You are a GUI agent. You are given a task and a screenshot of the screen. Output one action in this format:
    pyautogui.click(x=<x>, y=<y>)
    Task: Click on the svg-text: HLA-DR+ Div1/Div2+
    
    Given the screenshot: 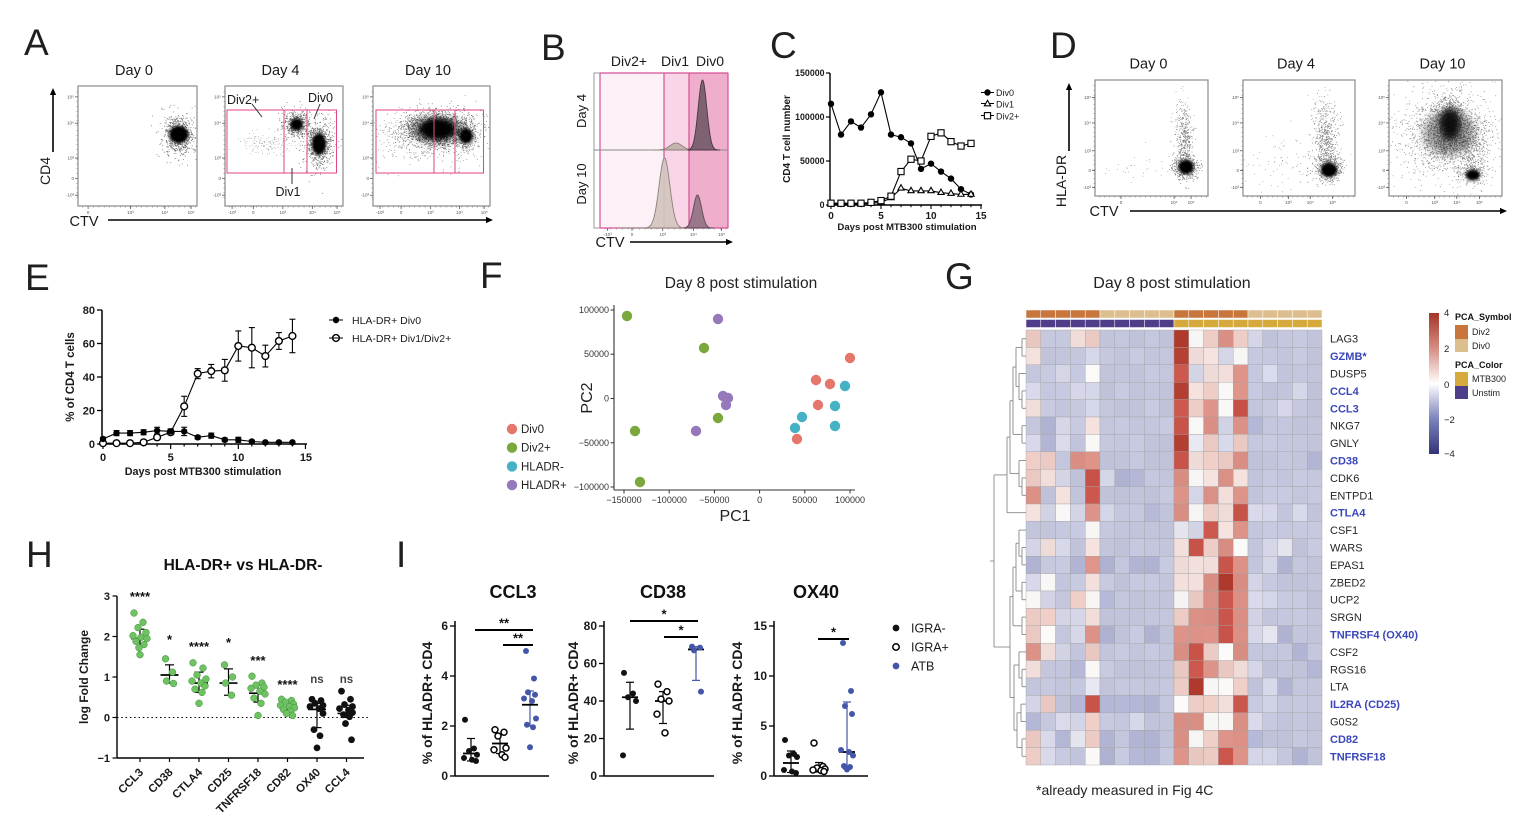 What is the action you would take?
    pyautogui.click(x=401, y=339)
    